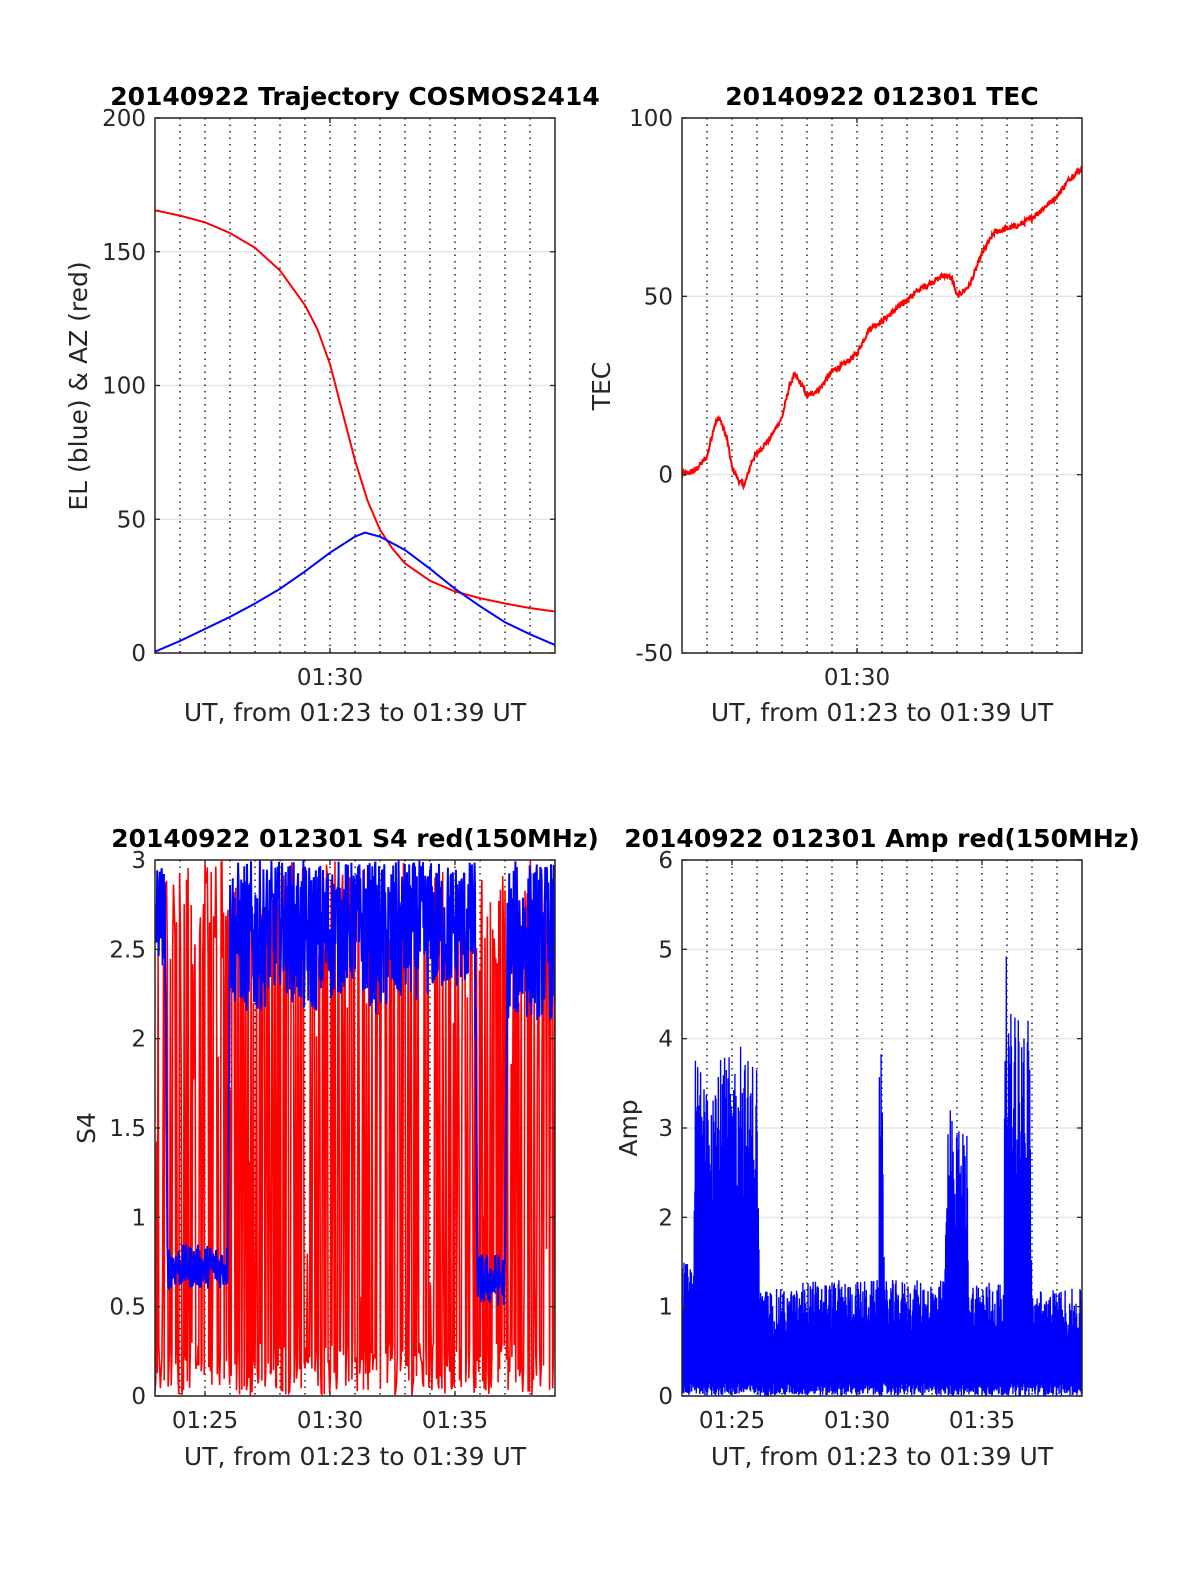 The width and height of the screenshot is (1200, 1575). I want to click on y-axis-label: EL (blue) & AZ (red), so click(78, 385).